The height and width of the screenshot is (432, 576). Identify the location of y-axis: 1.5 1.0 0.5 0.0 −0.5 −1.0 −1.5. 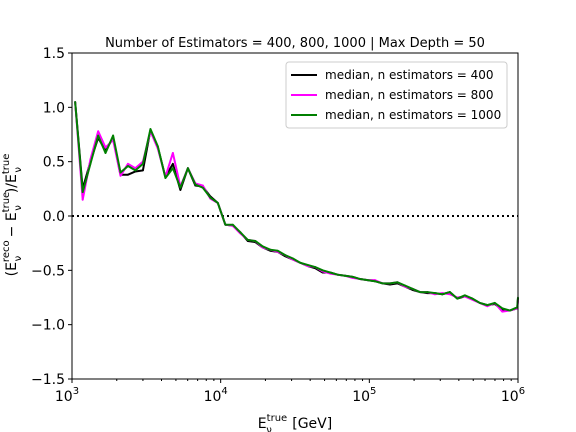
(51, 217).